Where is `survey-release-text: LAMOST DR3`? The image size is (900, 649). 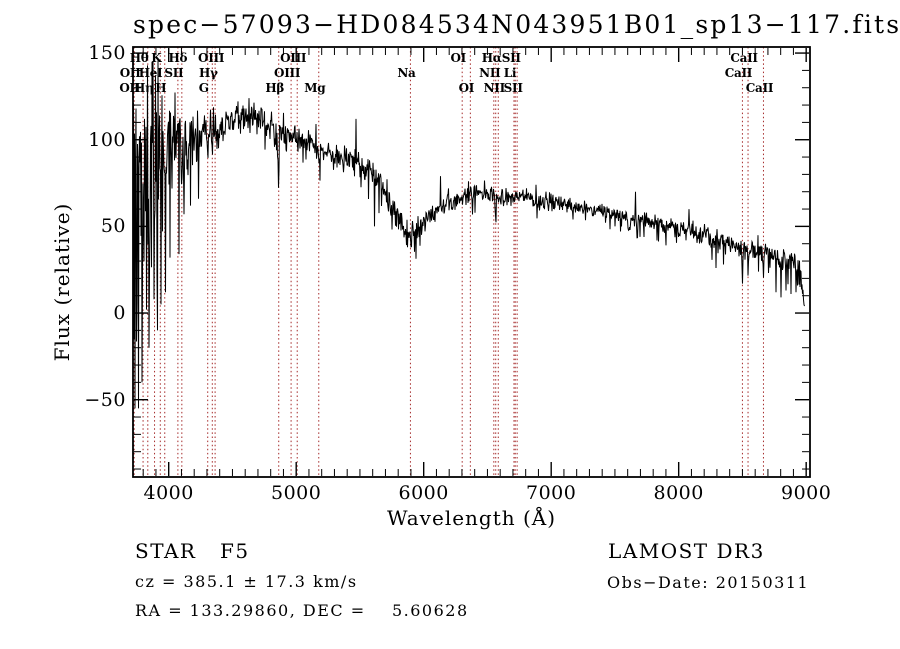 survey-release-text: LAMOST DR3 is located at coordinates (686, 551).